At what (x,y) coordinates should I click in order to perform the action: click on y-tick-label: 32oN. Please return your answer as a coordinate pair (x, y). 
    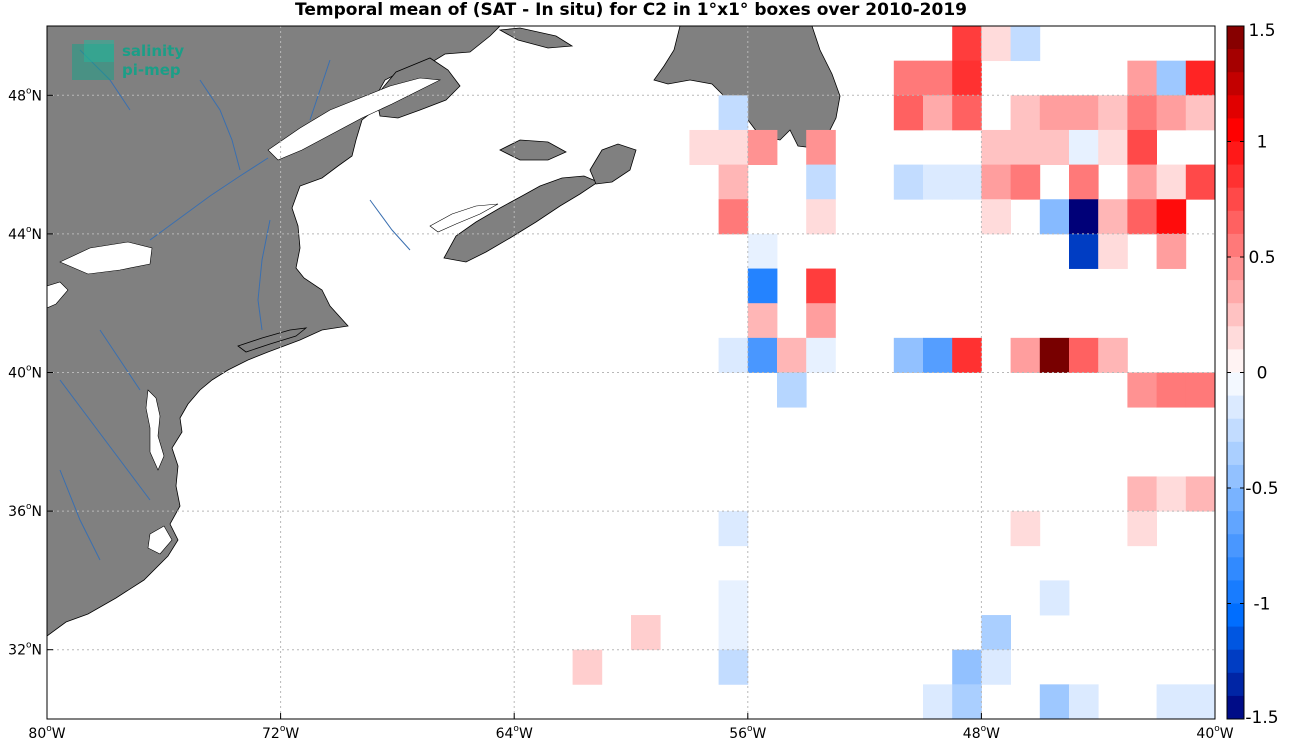
    Looking at the image, I should click on (25, 650).